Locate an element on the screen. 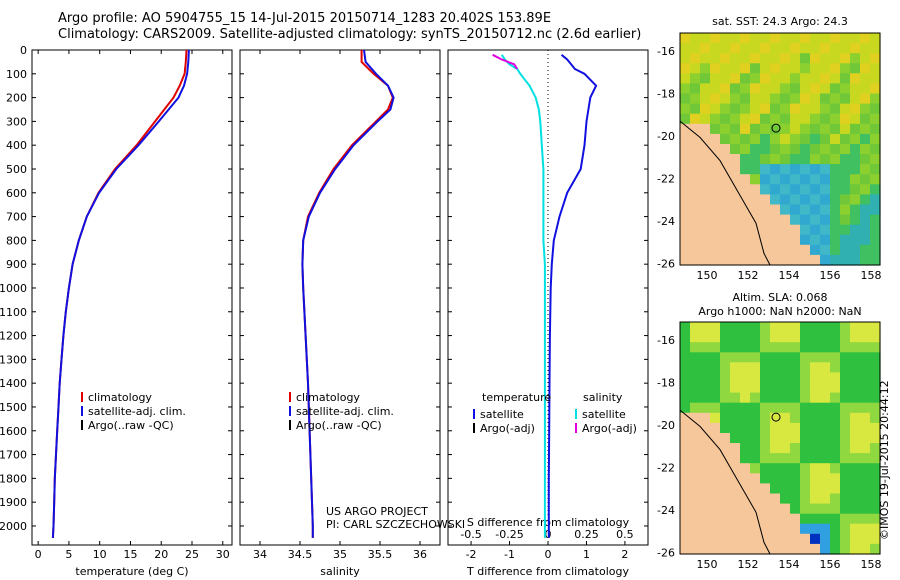 This screenshot has width=900, height=580. map-lon-label: 156 is located at coordinates (830, 564).